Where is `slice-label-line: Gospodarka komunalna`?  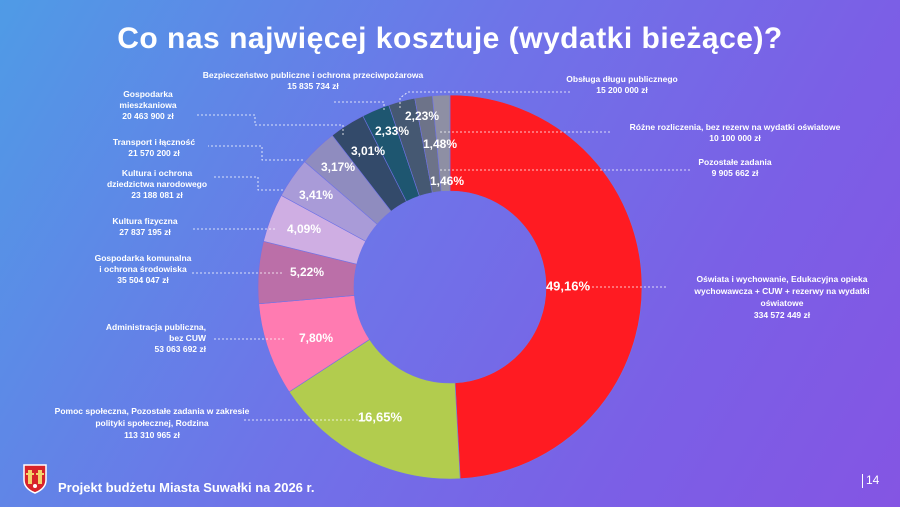
slice-label-line: Gospodarka komunalna is located at coordinates (143, 258).